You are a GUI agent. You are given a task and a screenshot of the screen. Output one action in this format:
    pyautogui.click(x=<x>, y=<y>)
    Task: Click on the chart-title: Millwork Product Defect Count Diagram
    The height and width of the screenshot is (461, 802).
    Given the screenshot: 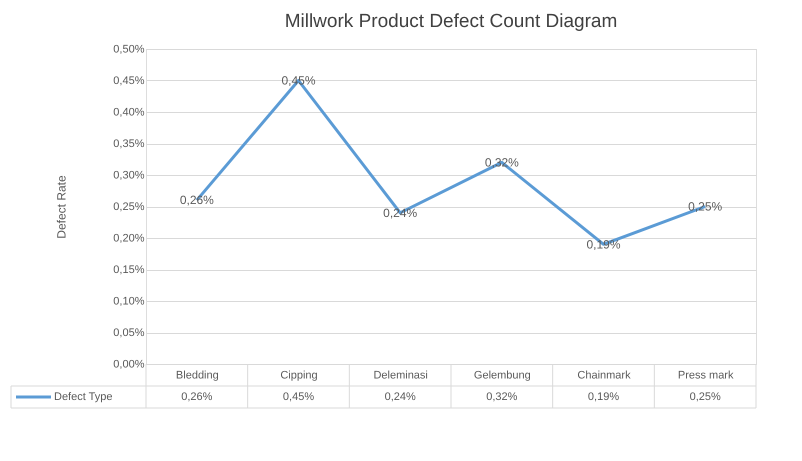 What is the action you would take?
    pyautogui.click(x=451, y=21)
    